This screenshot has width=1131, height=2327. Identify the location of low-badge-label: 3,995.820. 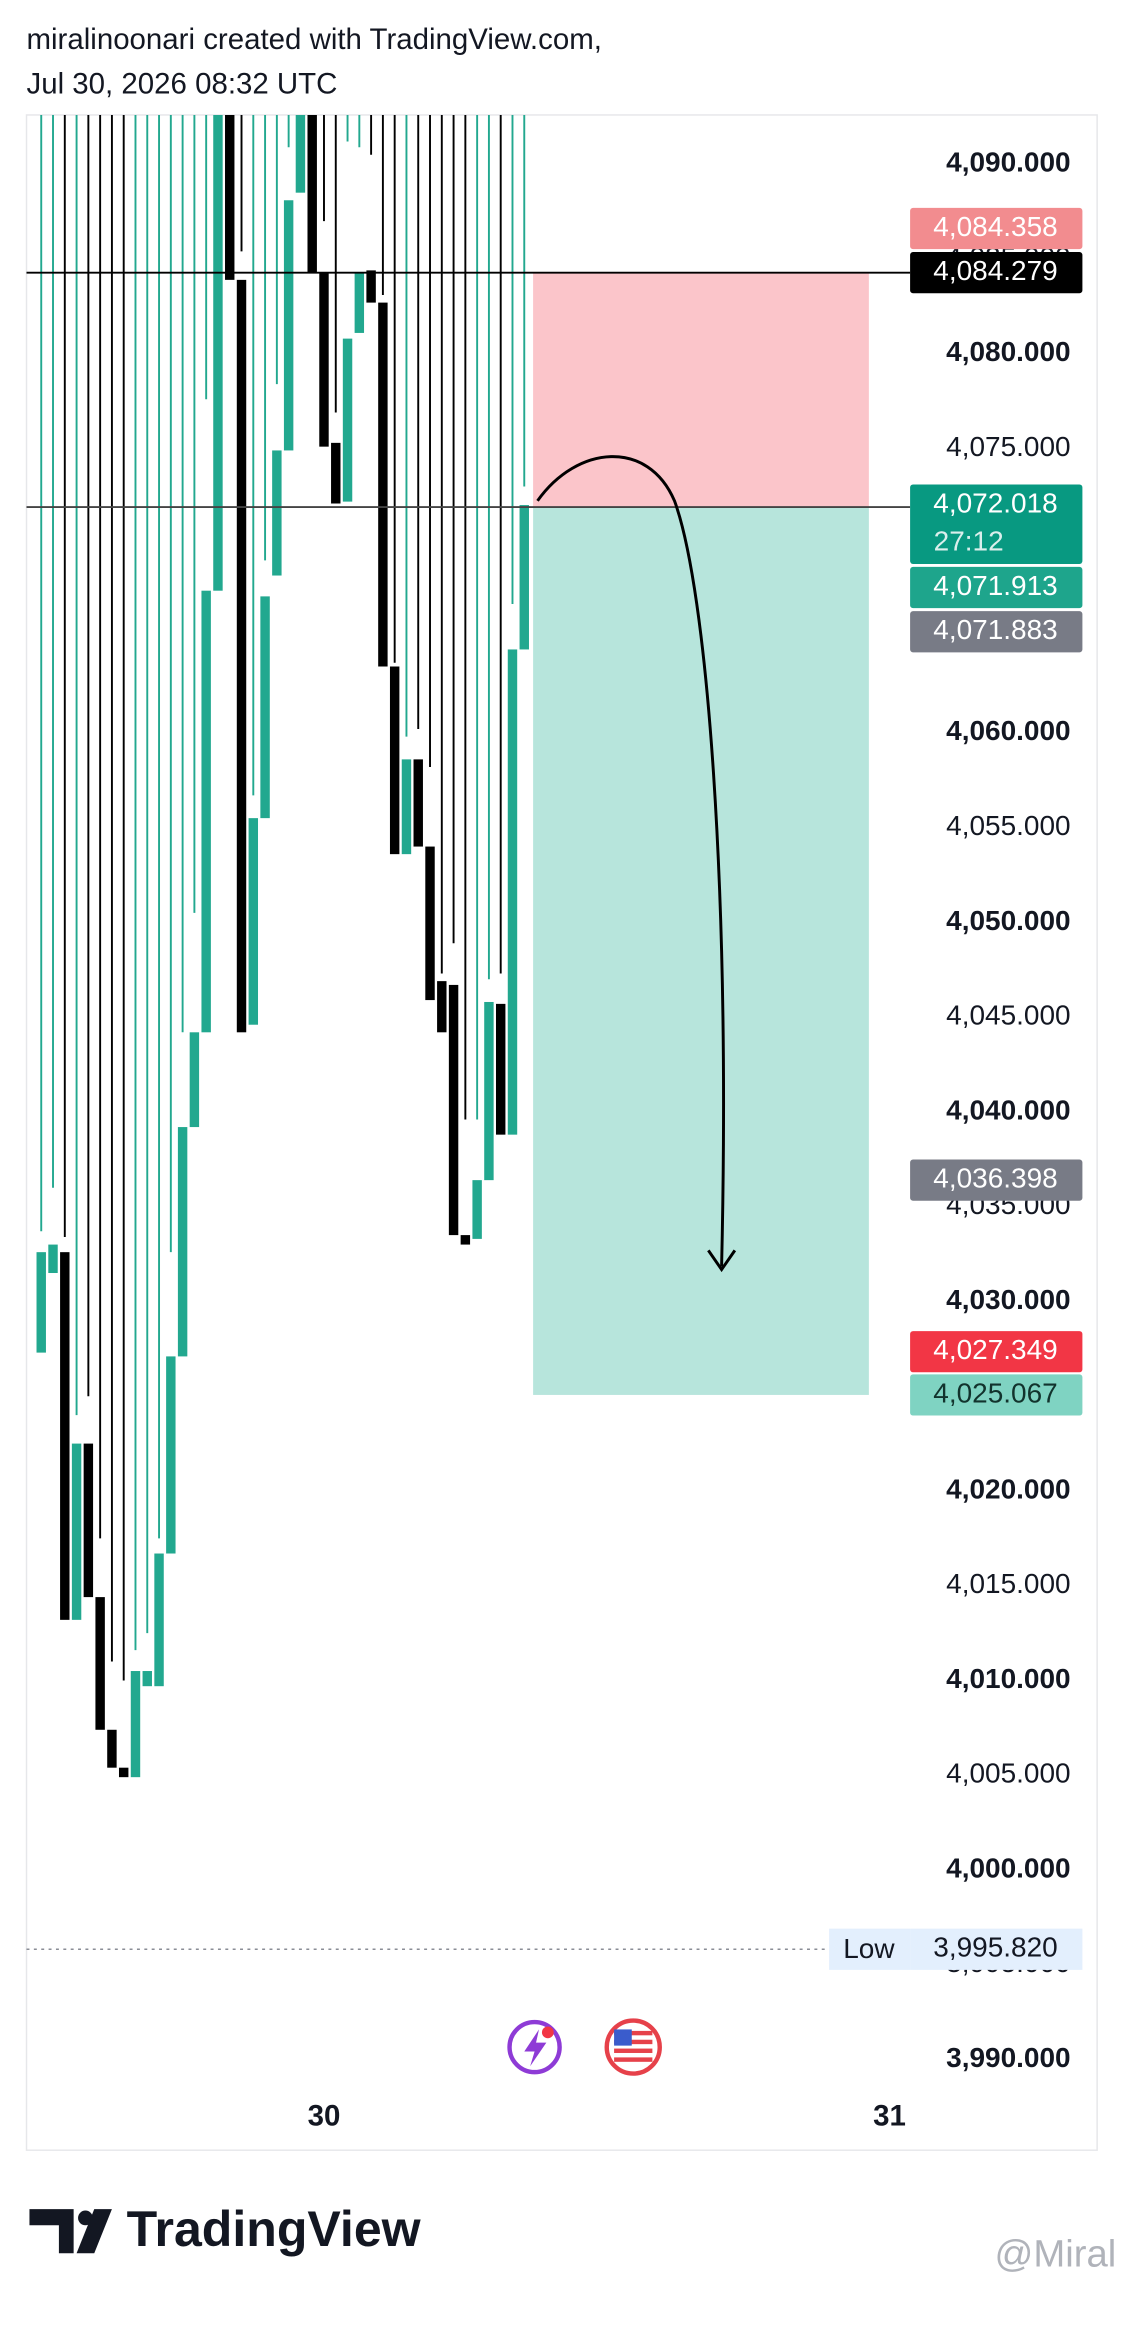
(995, 1947).